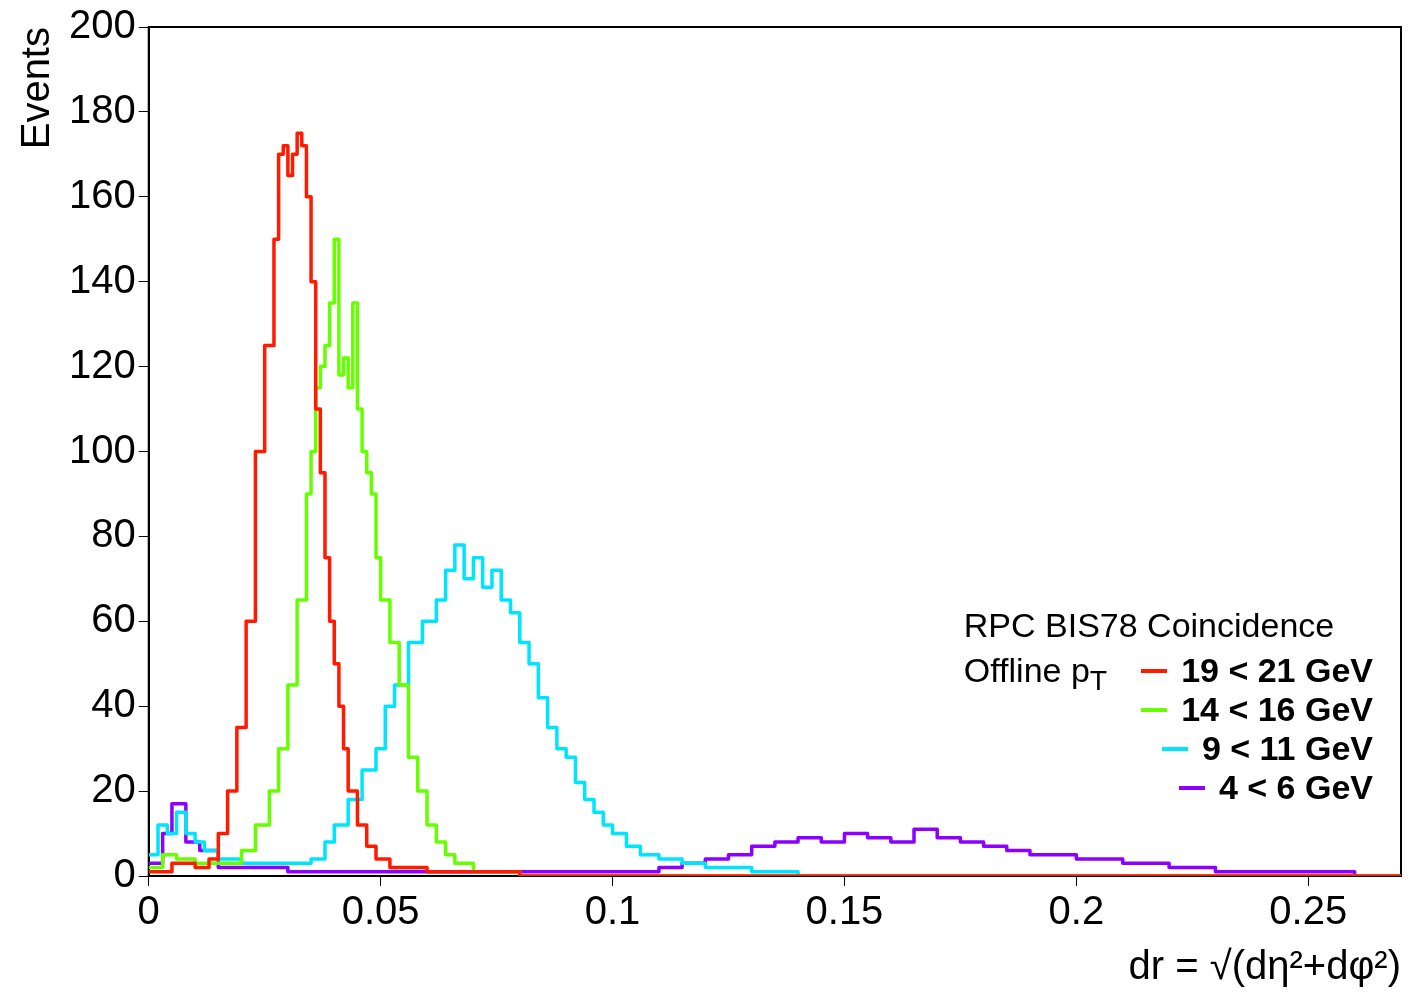 The width and height of the screenshot is (1411, 996). I want to click on x-axis-title: dr = √(dη²+dφ²), so click(1264, 965).